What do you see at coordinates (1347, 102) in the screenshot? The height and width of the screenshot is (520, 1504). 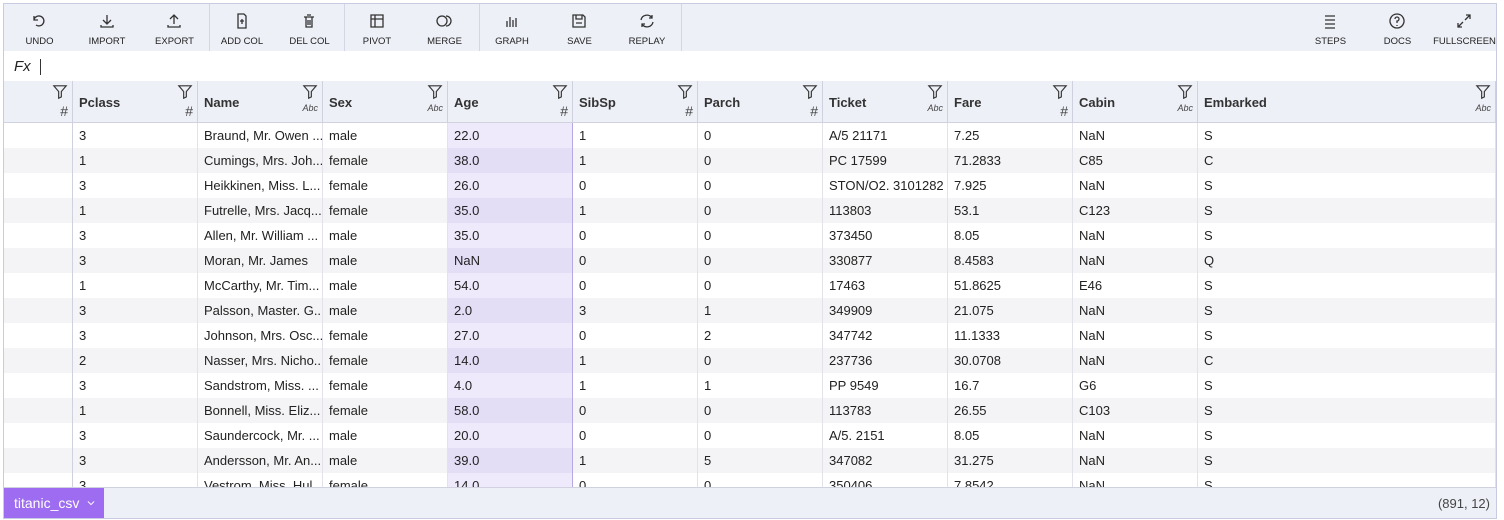 I see `column-header: EmbarkedAbc` at bounding box center [1347, 102].